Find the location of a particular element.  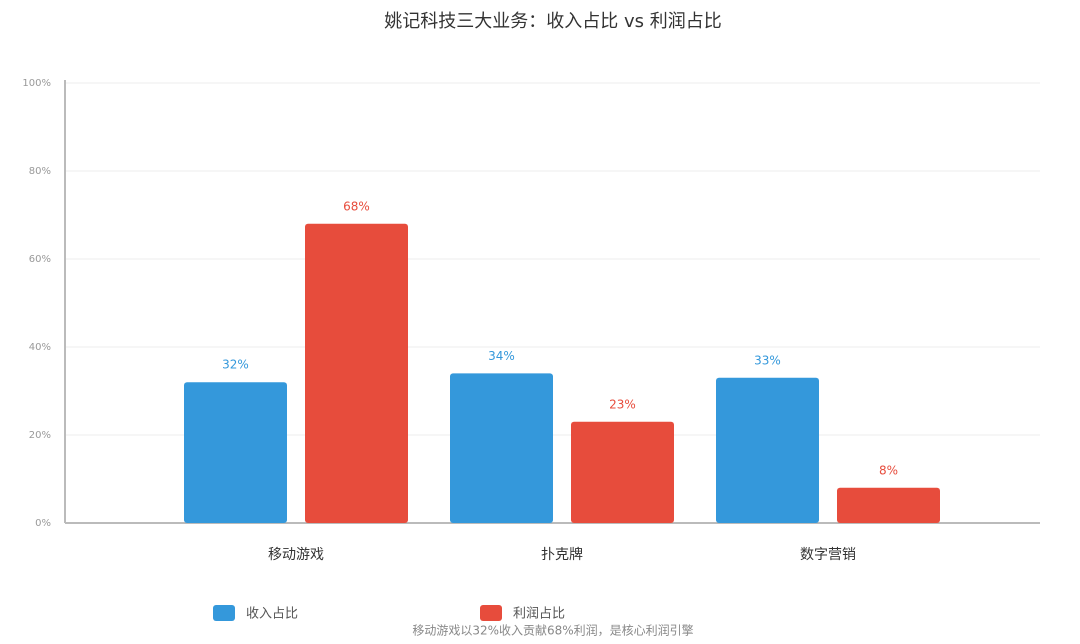

data-label: 33% is located at coordinates (767, 360).